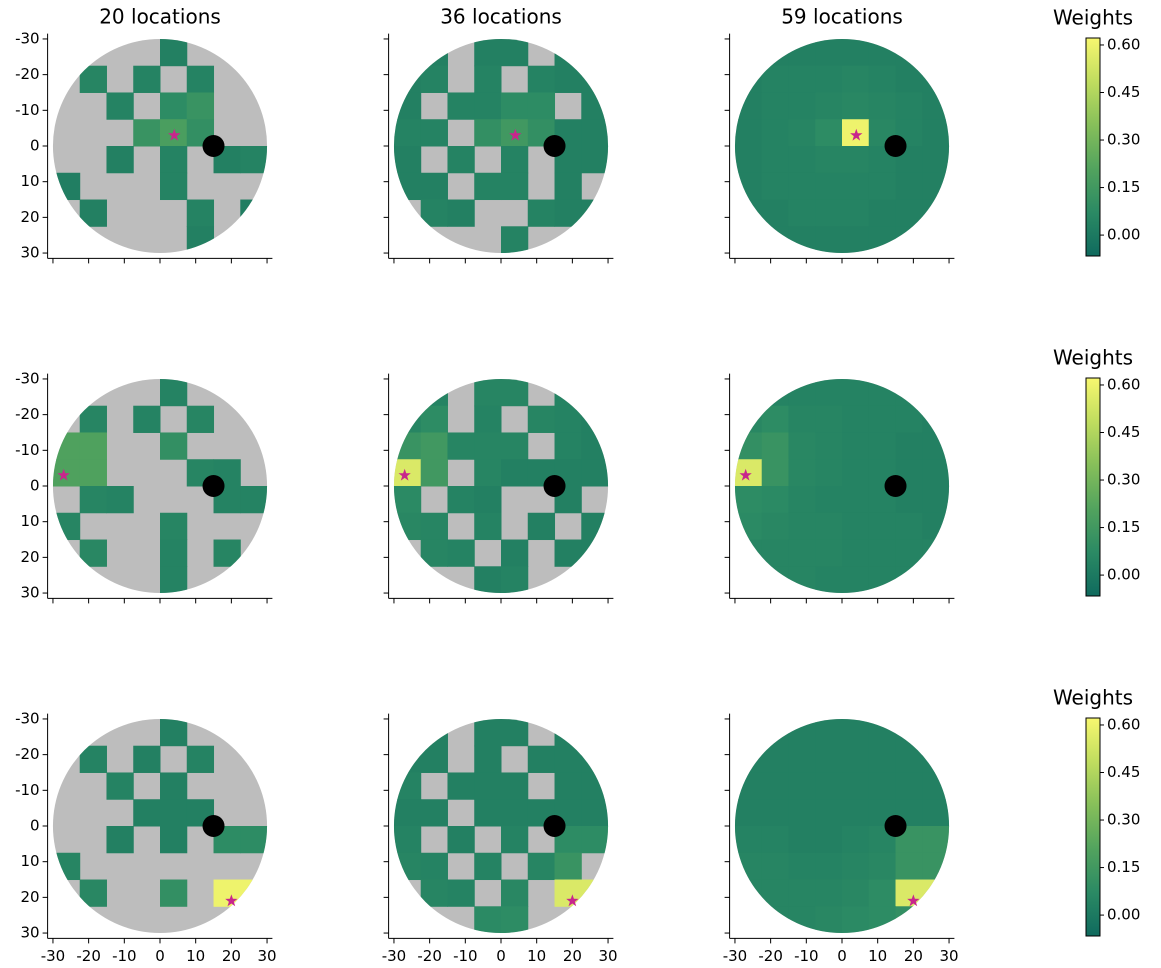 Image resolution: width=1161 pixels, height=968 pixels. I want to click on x-tick-label: -30, so click(735, 956).